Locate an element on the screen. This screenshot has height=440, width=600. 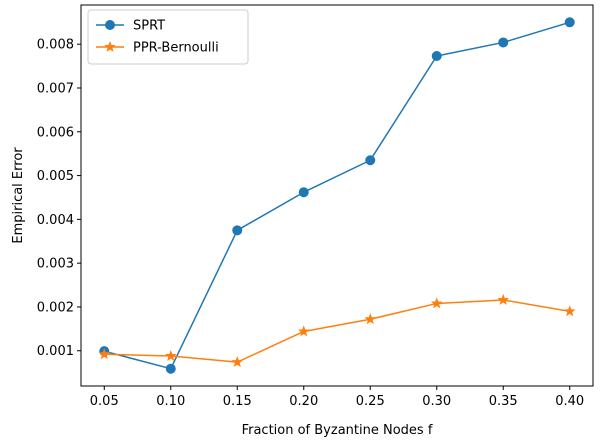
legend-label: PPR-Bernoulli is located at coordinates (176, 48).